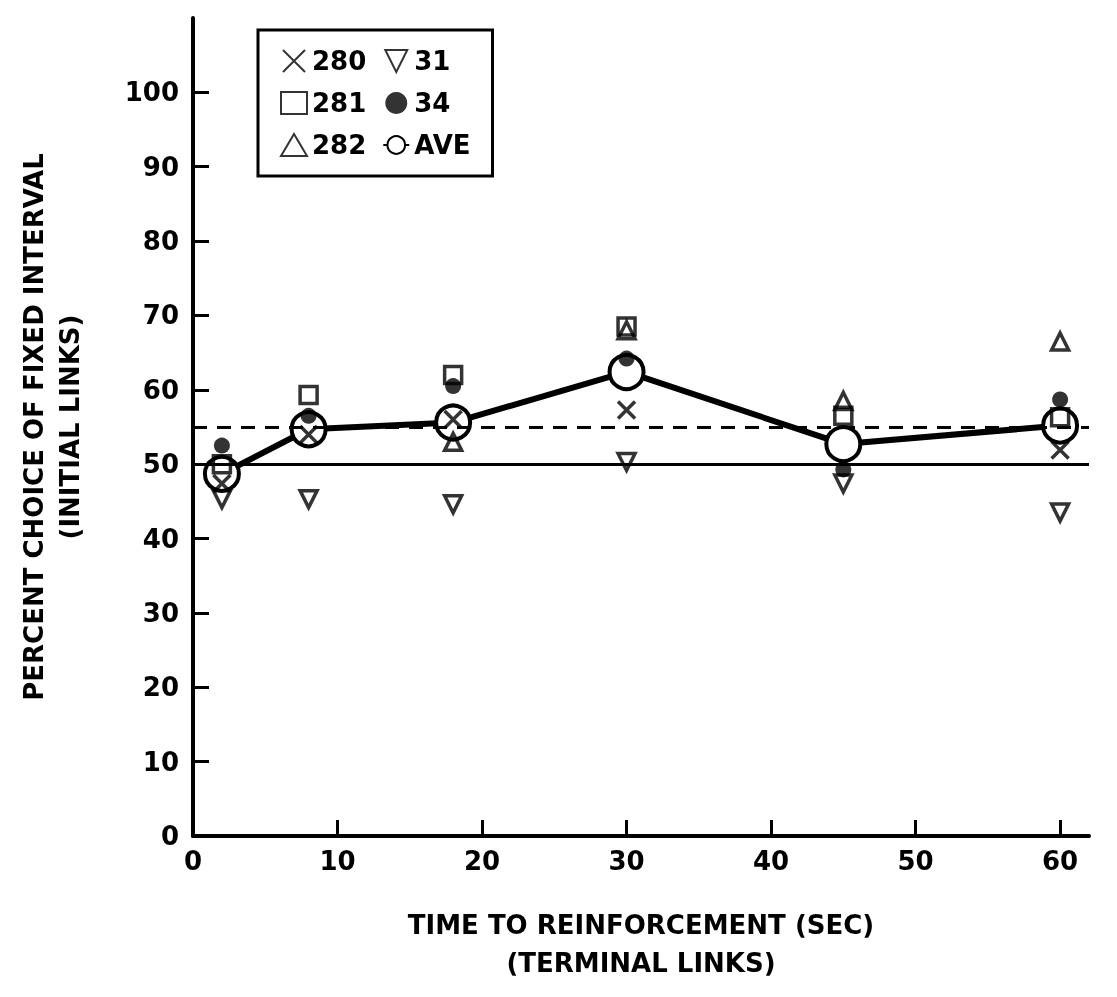  I want to click on legend-label: 34, so click(432, 103).